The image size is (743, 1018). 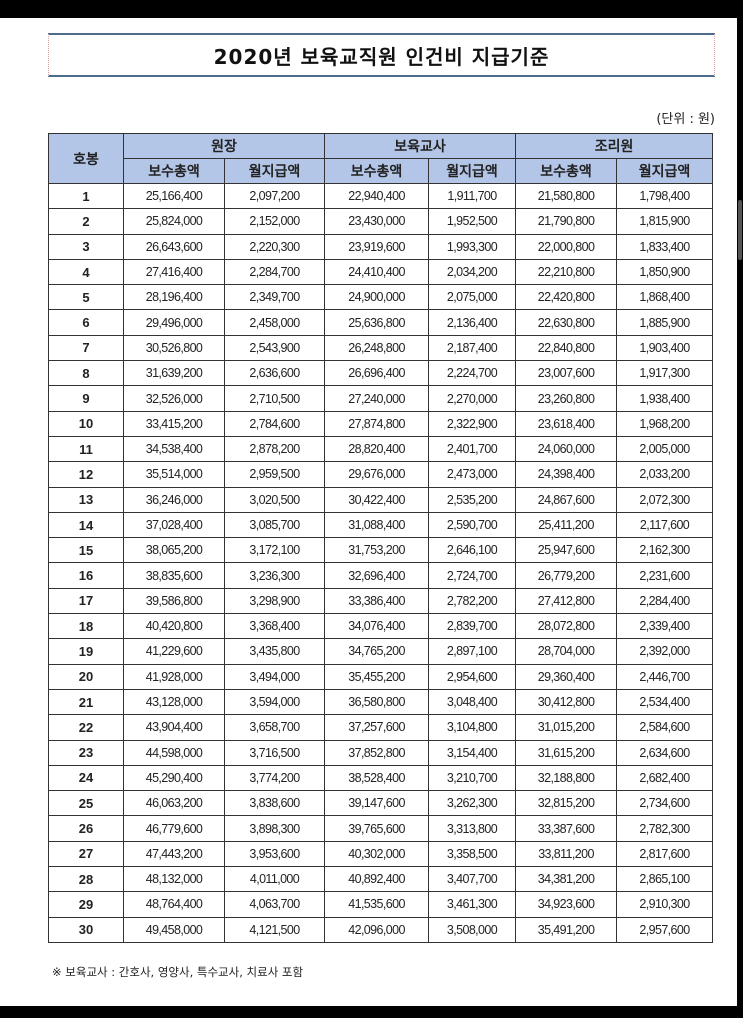 What do you see at coordinates (377, 398) in the screenshot?
I see `cell-teacher-annual: 27,240,000` at bounding box center [377, 398].